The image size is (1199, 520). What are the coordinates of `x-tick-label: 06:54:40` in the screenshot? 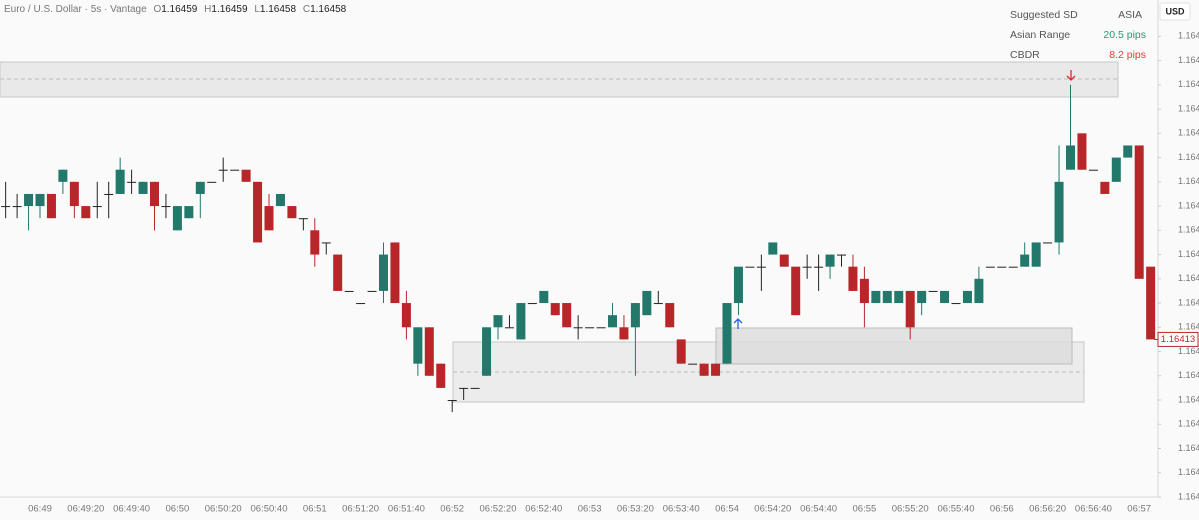 It's located at (818, 509).